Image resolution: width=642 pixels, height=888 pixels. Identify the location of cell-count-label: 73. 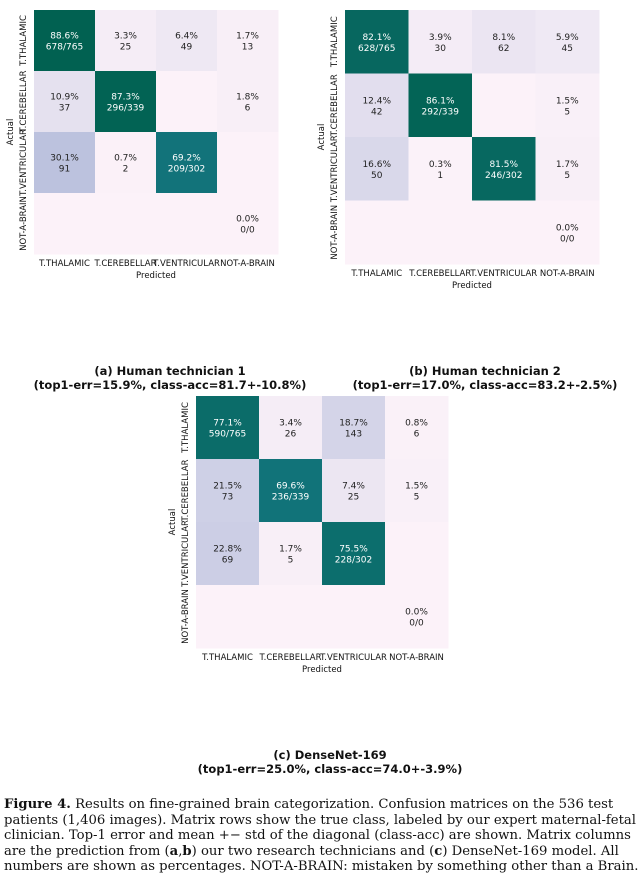
(227, 498).